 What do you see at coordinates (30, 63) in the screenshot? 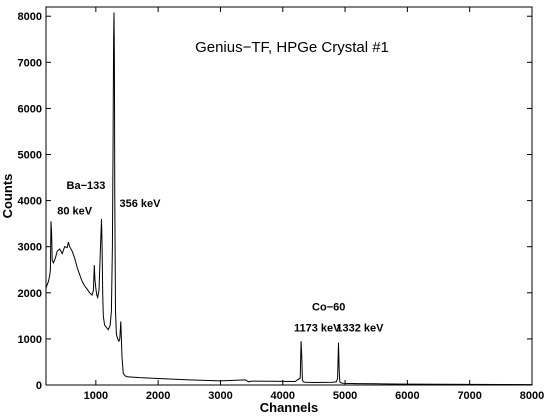
I see `y-tick-label: 7000` at bounding box center [30, 63].